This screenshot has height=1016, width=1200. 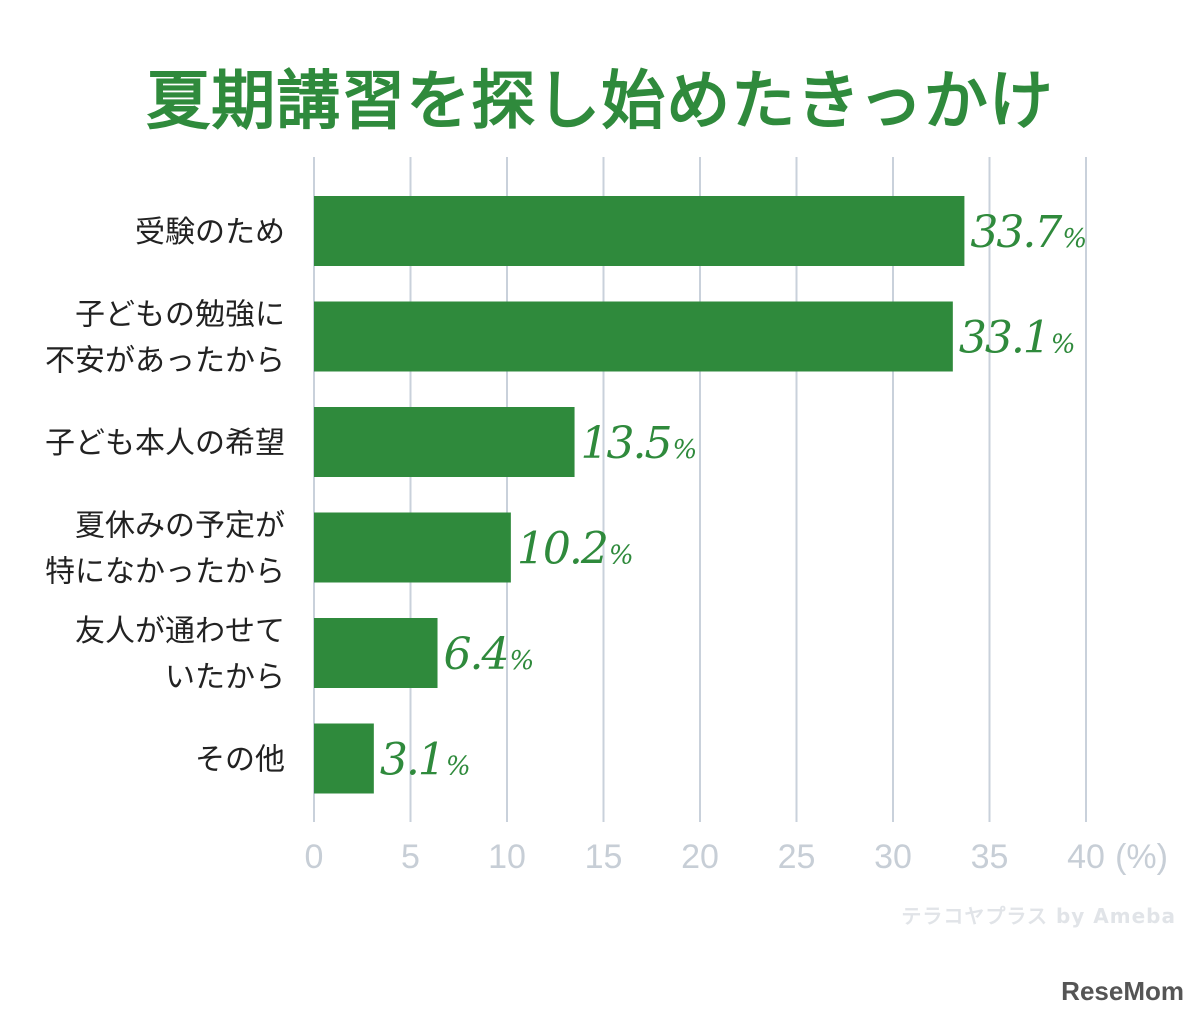 I want to click on x-unit-label: (%), so click(x=1141, y=857).